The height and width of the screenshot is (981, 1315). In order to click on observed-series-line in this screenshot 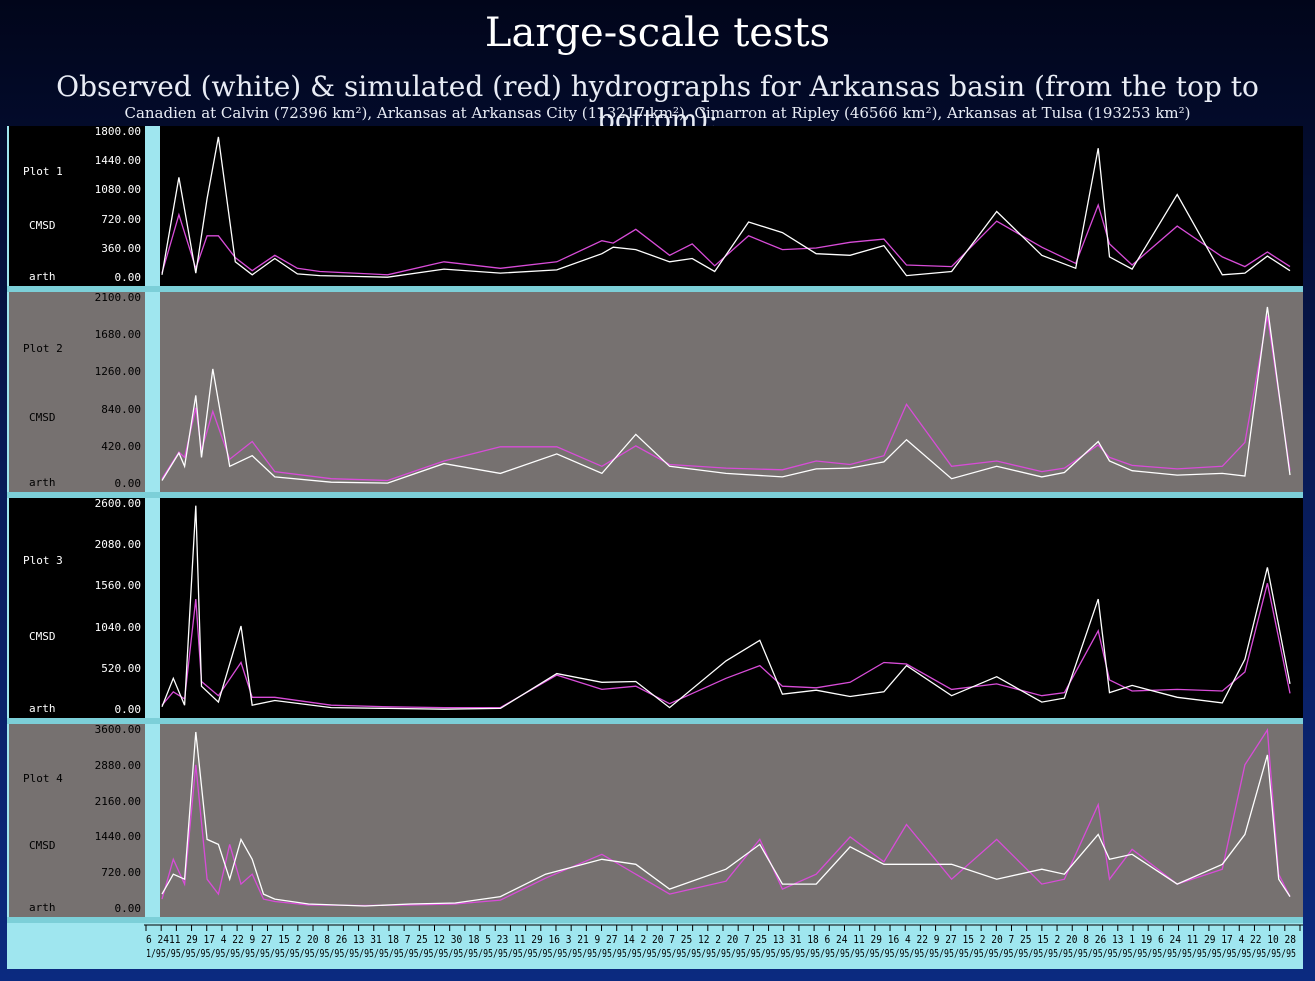, I will do `click(726, 207)`.